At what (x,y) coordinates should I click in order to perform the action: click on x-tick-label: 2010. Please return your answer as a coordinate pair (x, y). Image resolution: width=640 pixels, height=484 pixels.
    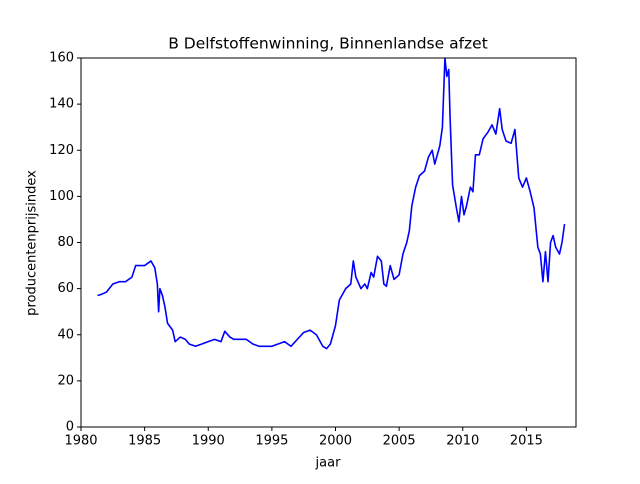
    Looking at the image, I should click on (462, 441).